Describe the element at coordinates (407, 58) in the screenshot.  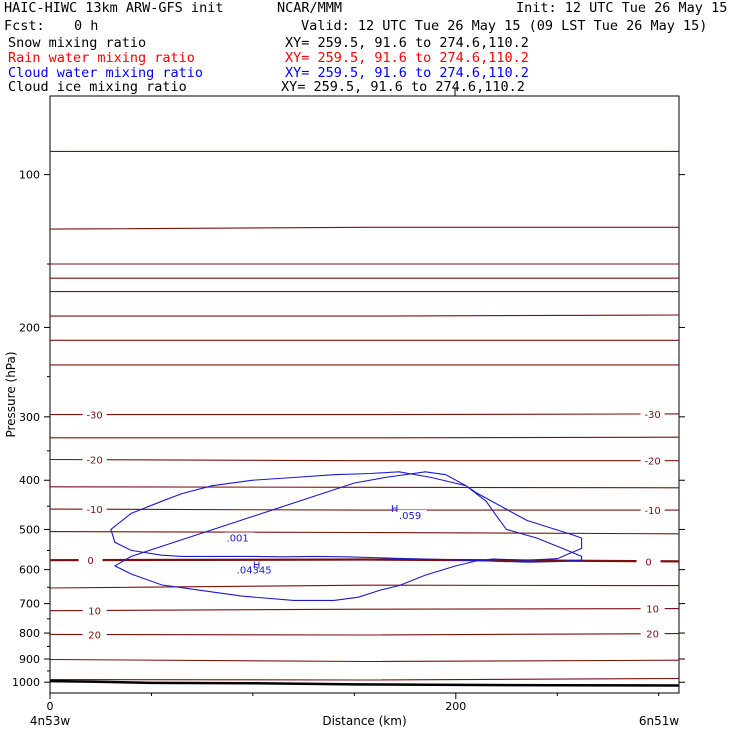
I see `field-xy-rain: XY= 259.5, 91.6 to 274.6,110.2` at that location.